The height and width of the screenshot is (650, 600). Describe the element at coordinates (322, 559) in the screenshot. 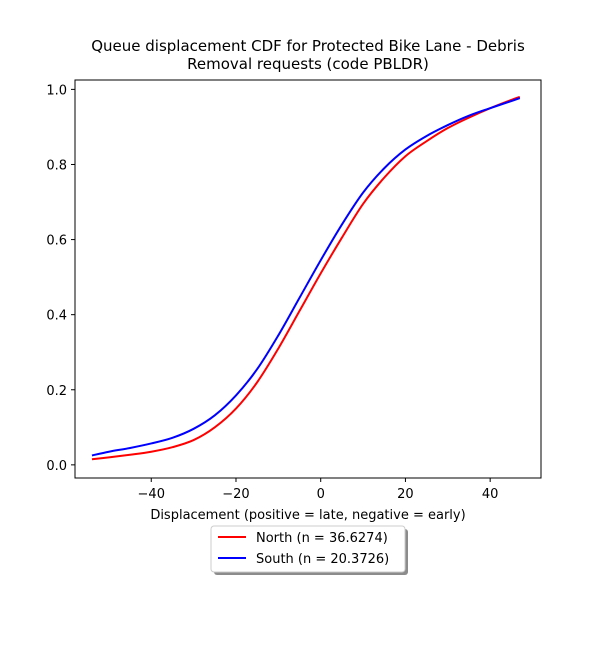

I see `legend-label-south: South (n = 20.3726)` at that location.